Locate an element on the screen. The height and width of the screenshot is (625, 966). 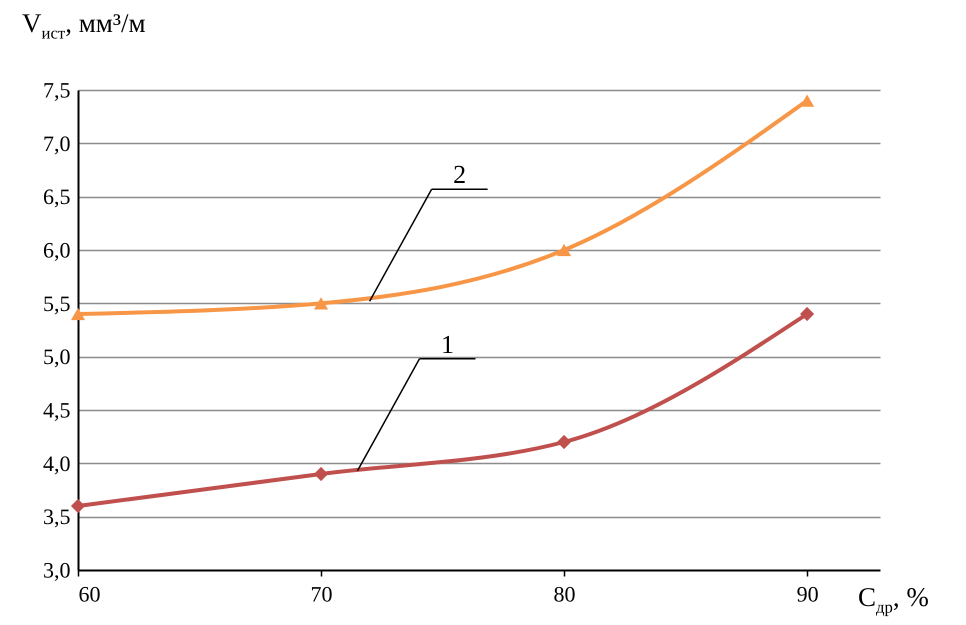
y-tick-label: 5,0 is located at coordinates (56, 357).